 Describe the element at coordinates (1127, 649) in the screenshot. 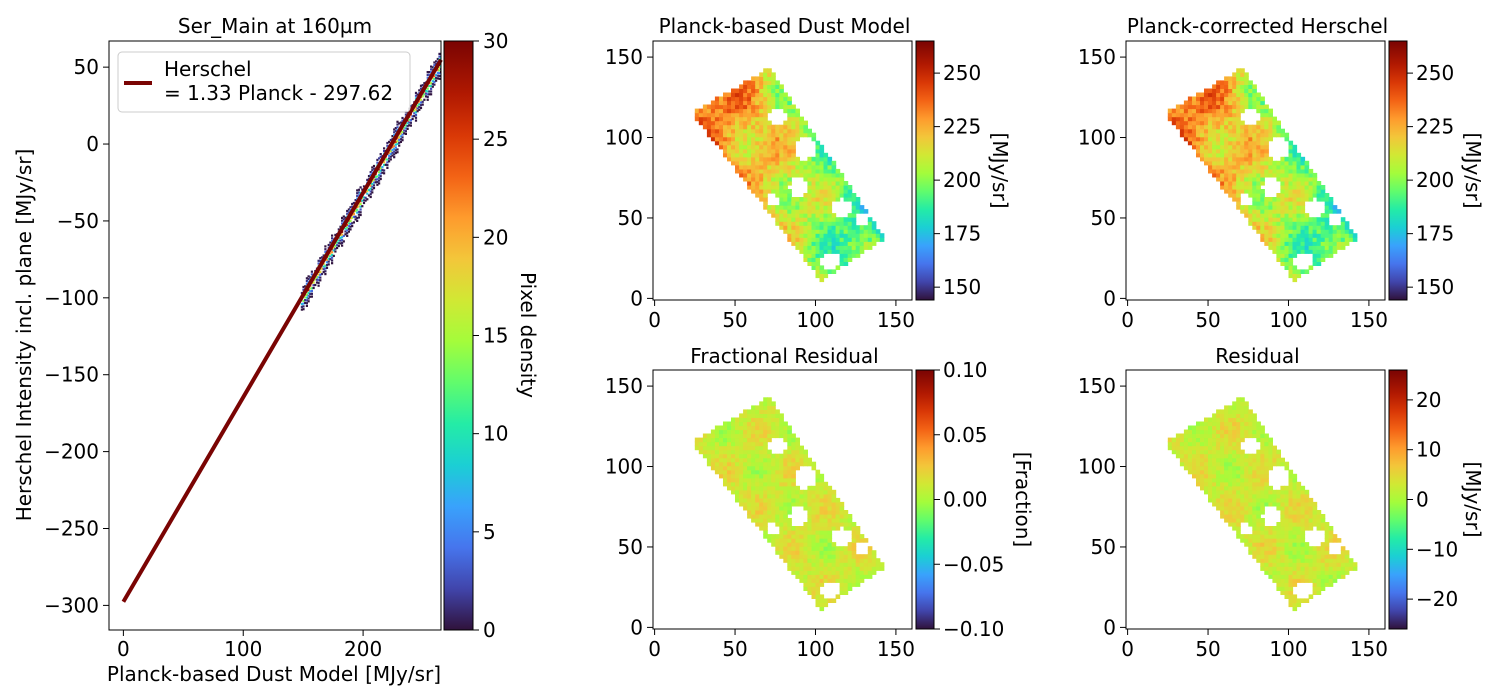

I see `x-tick-label: 0` at that location.